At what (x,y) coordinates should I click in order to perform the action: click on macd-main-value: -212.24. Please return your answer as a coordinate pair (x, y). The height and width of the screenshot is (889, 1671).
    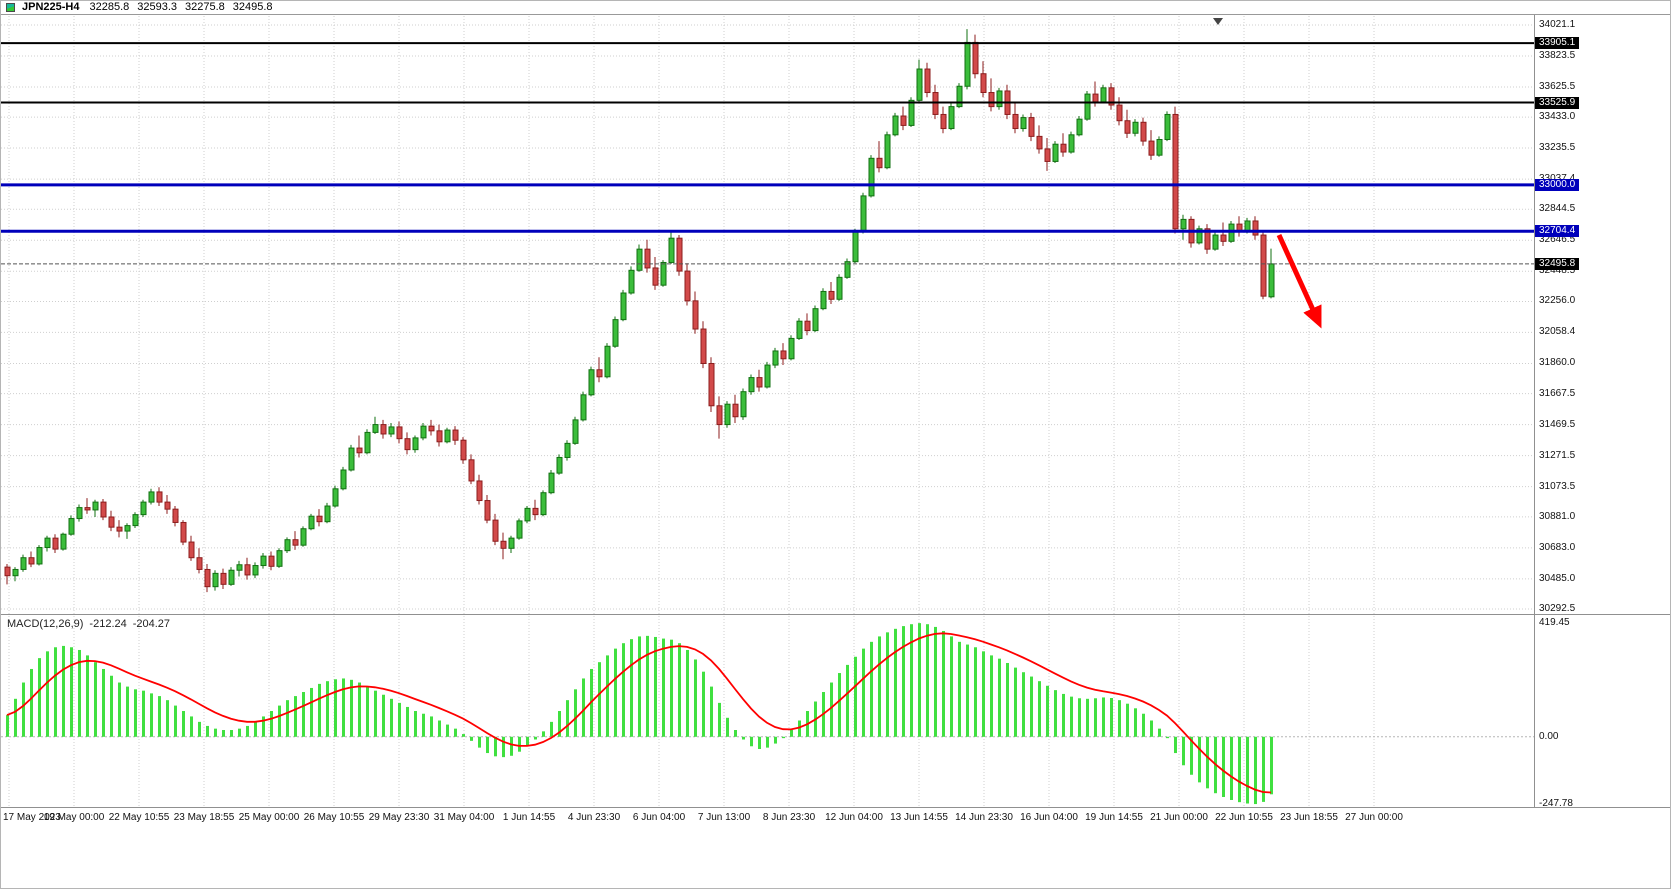
    Looking at the image, I should click on (108, 624).